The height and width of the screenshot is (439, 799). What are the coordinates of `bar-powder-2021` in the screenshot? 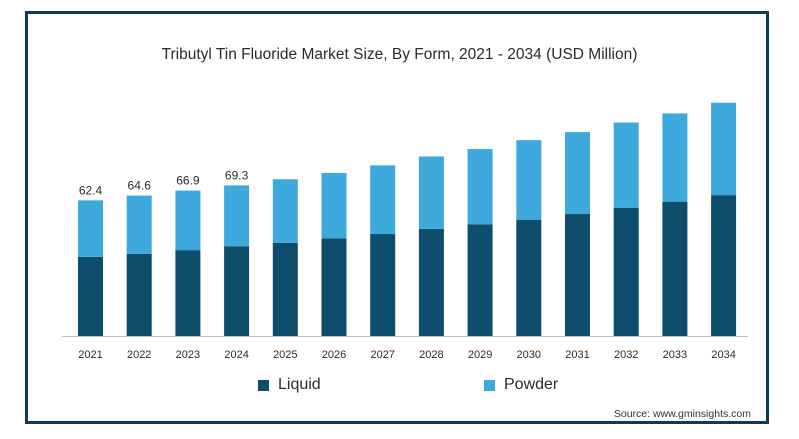 It's located at (90, 228).